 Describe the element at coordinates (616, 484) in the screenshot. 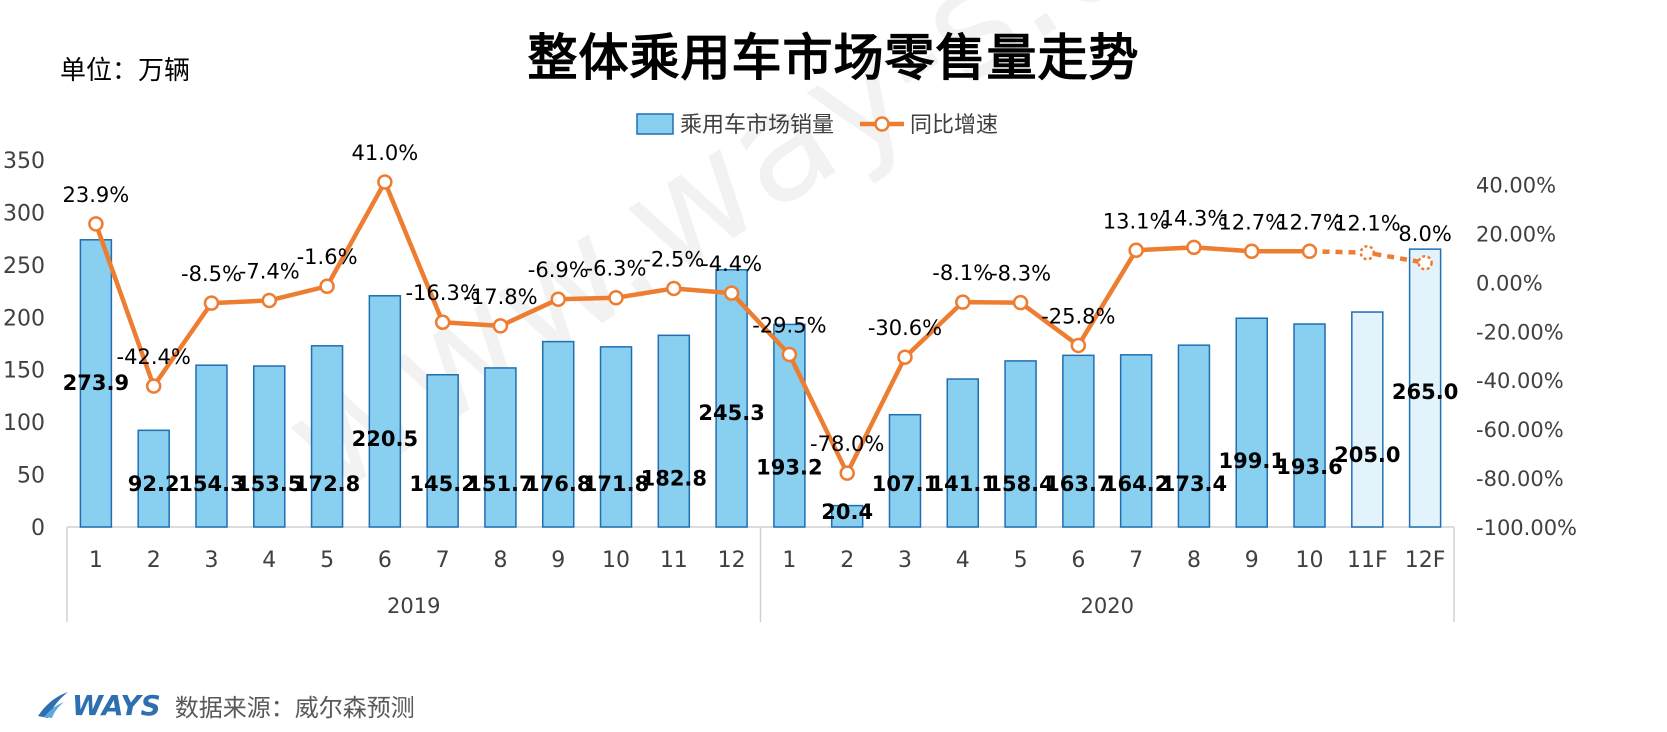

I see `bar-data-label: 171.8` at that location.